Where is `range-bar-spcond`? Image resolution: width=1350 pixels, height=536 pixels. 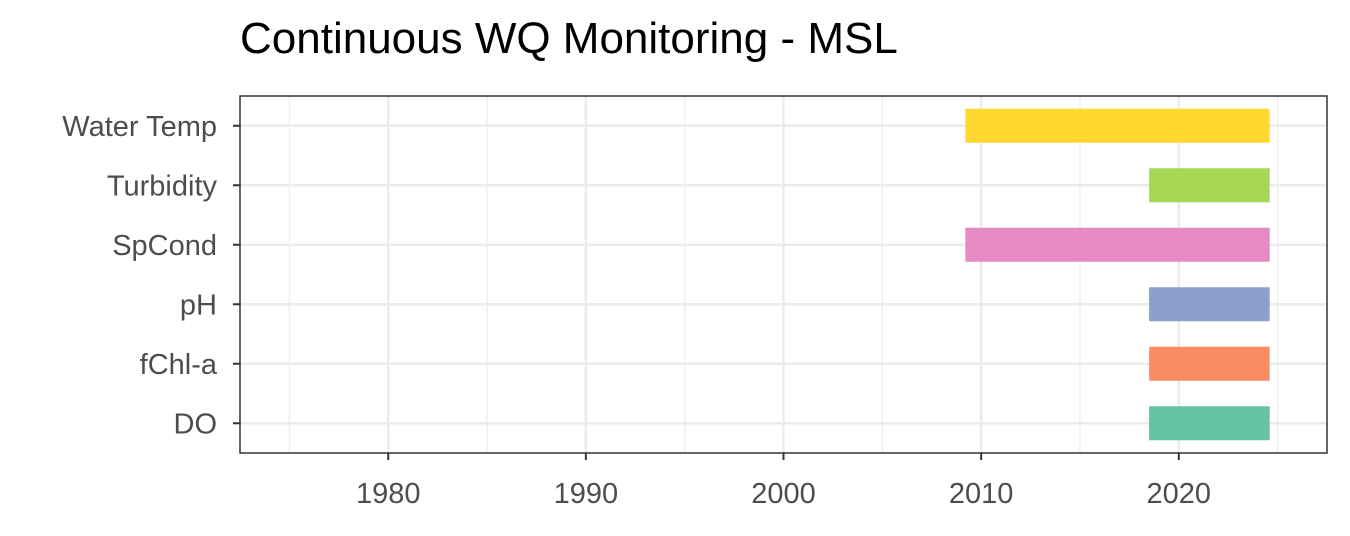
range-bar-spcond is located at coordinates (1117, 244).